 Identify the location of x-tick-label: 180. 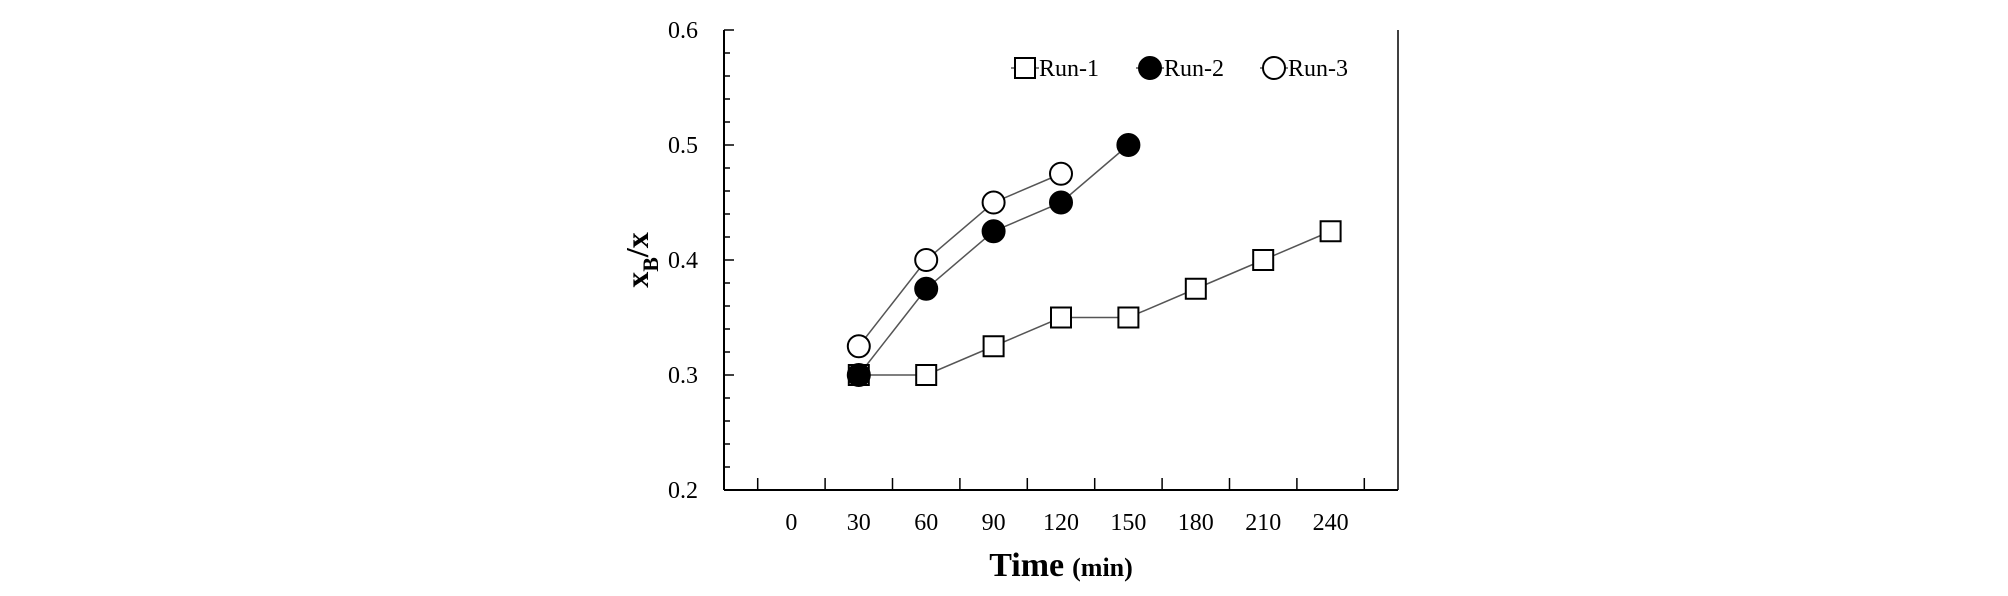
(1196, 523).